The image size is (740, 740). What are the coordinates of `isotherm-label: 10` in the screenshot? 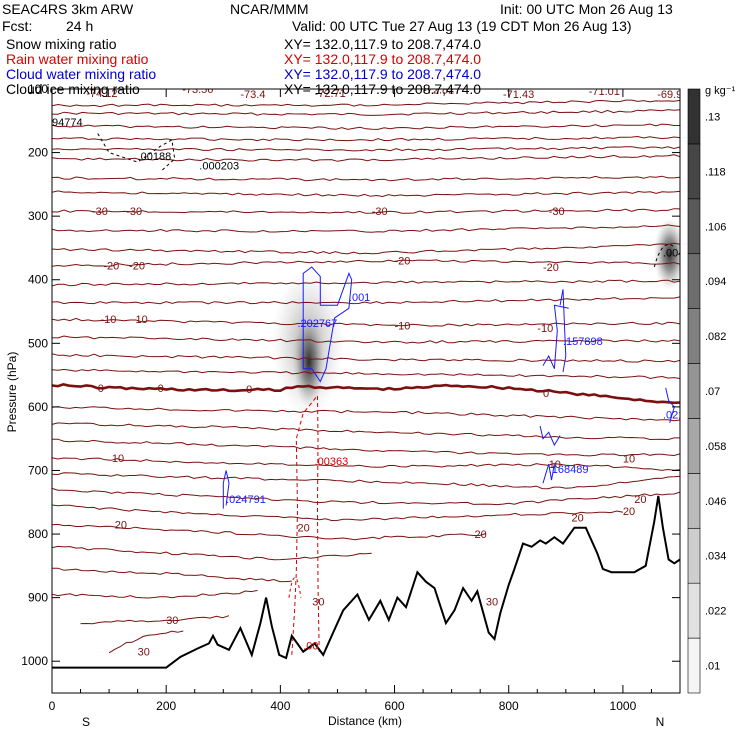 It's located at (118, 459).